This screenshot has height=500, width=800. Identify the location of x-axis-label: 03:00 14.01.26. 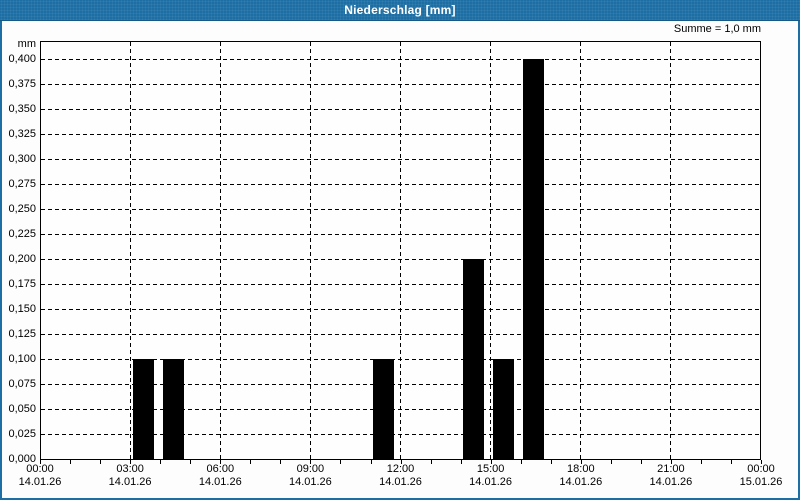
(130, 476).